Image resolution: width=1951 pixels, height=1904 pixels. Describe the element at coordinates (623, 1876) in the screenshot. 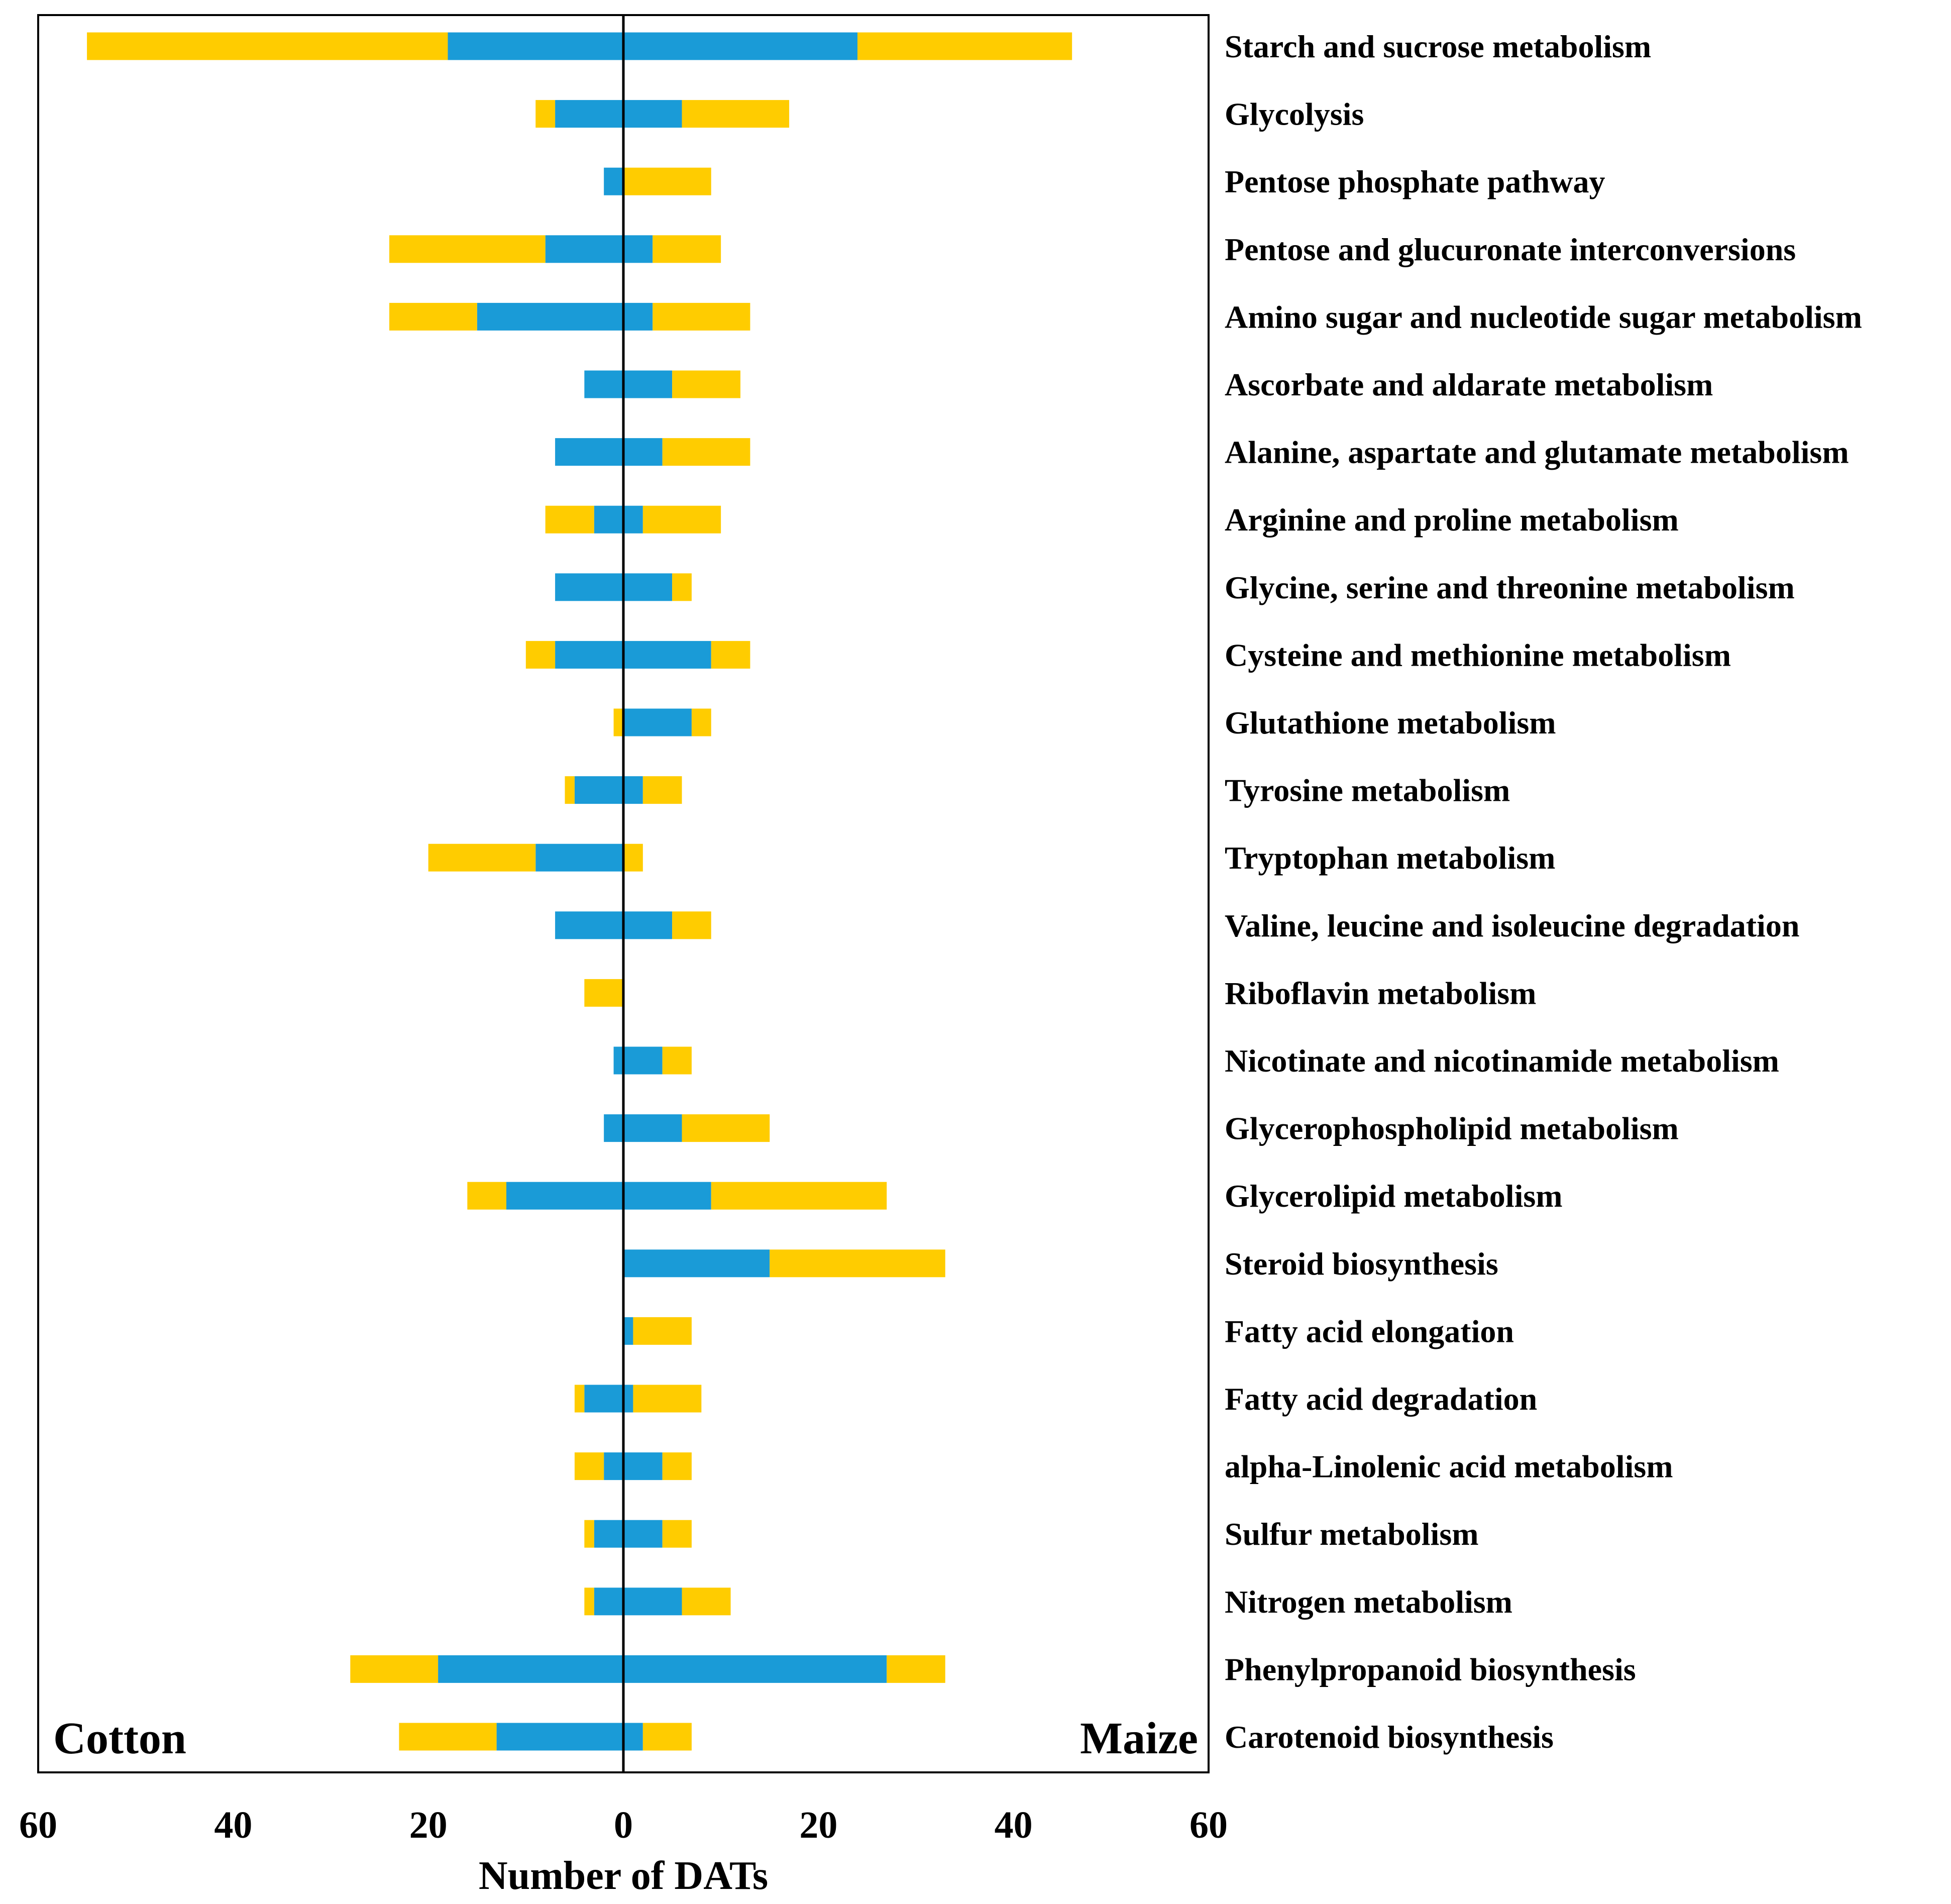

I see `x-axis-title: Number of DATs` at that location.